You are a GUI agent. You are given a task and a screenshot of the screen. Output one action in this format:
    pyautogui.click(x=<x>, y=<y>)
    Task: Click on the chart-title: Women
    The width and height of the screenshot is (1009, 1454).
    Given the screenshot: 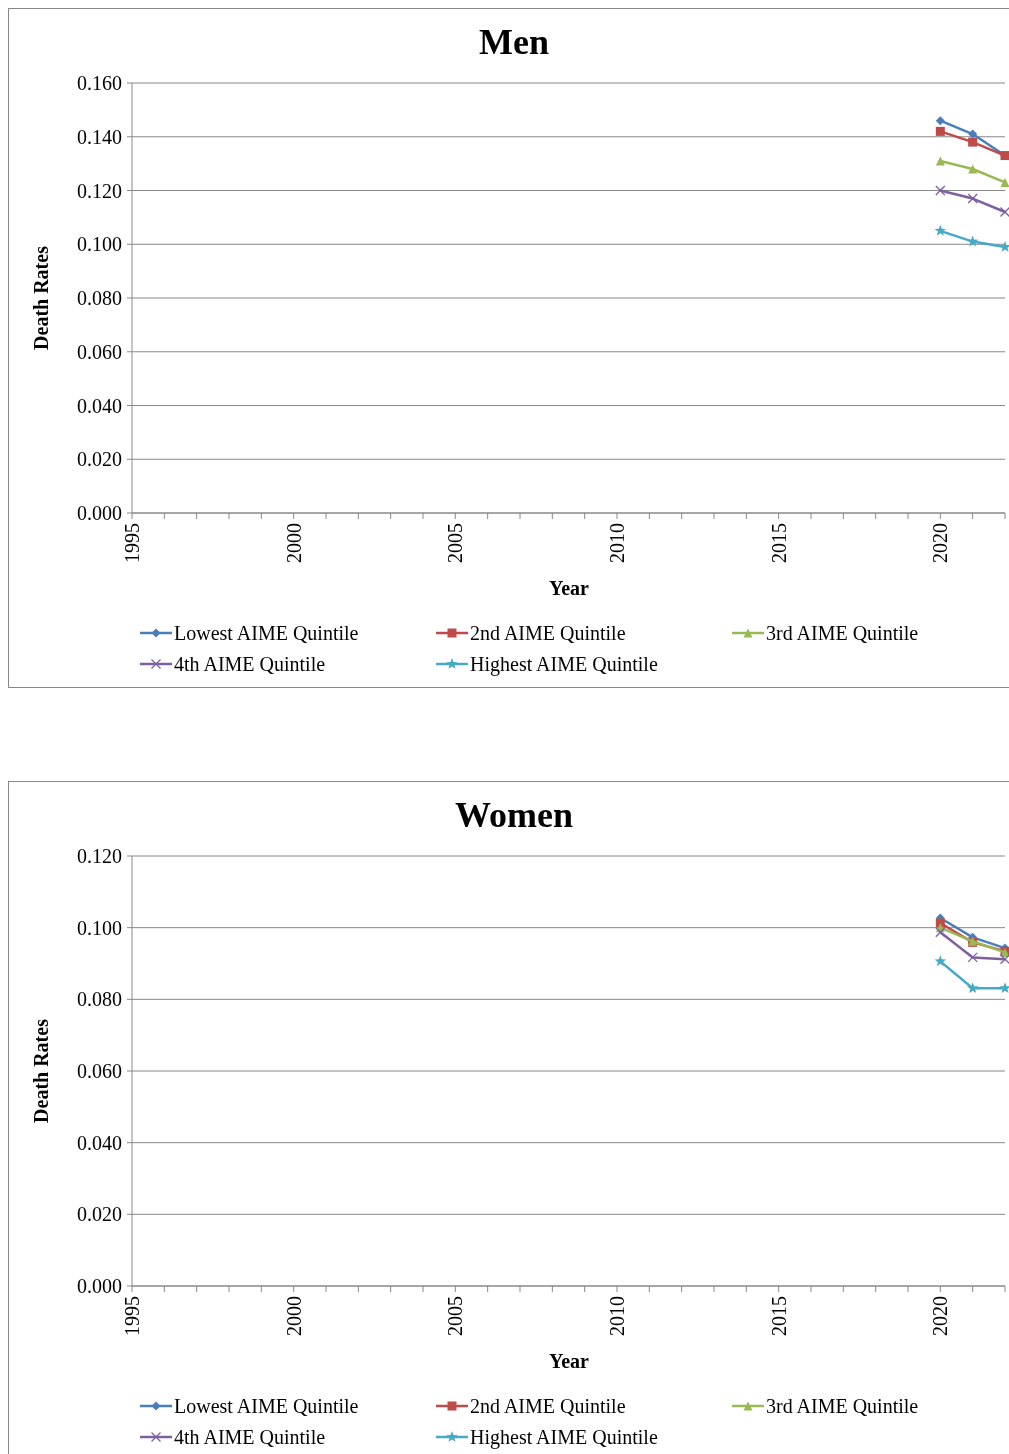 What is the action you would take?
    pyautogui.click(x=514, y=815)
    